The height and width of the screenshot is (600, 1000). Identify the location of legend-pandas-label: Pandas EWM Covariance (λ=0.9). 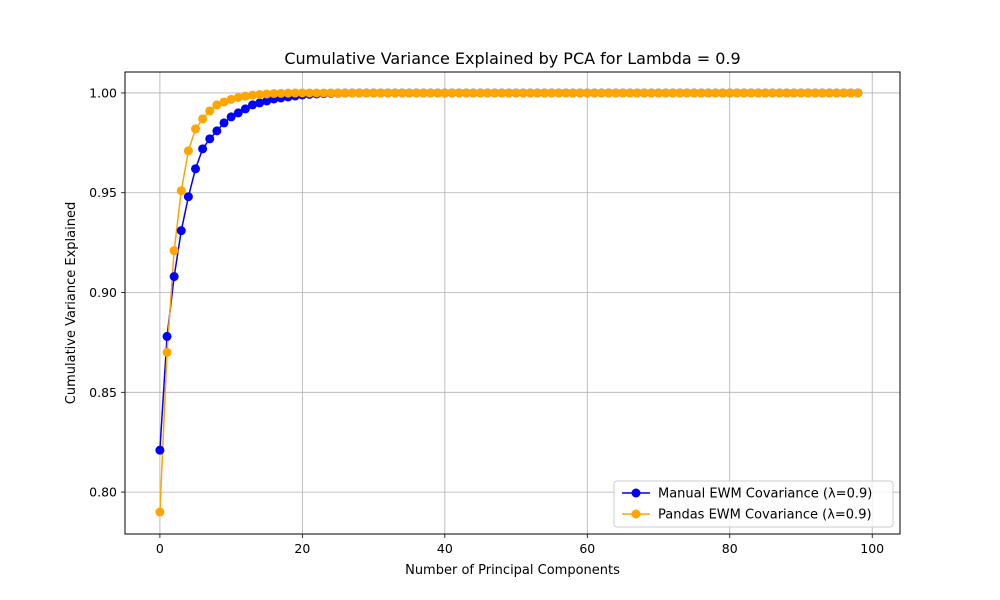
(765, 515).